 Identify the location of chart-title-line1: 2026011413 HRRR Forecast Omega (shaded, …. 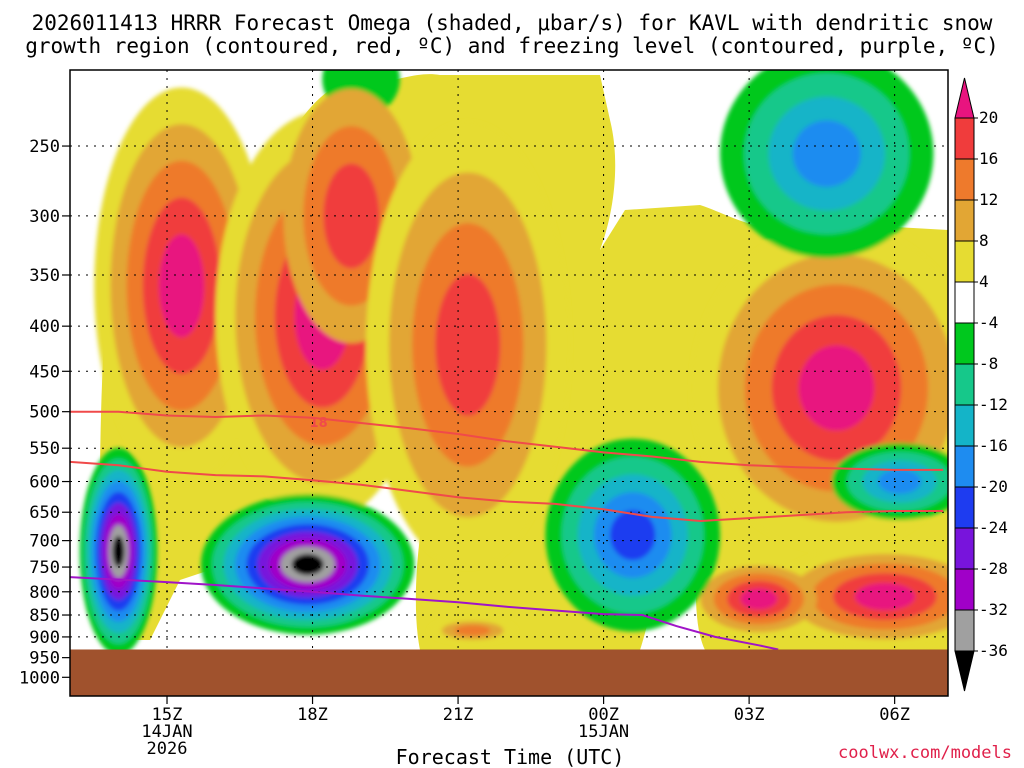
(512, 23).